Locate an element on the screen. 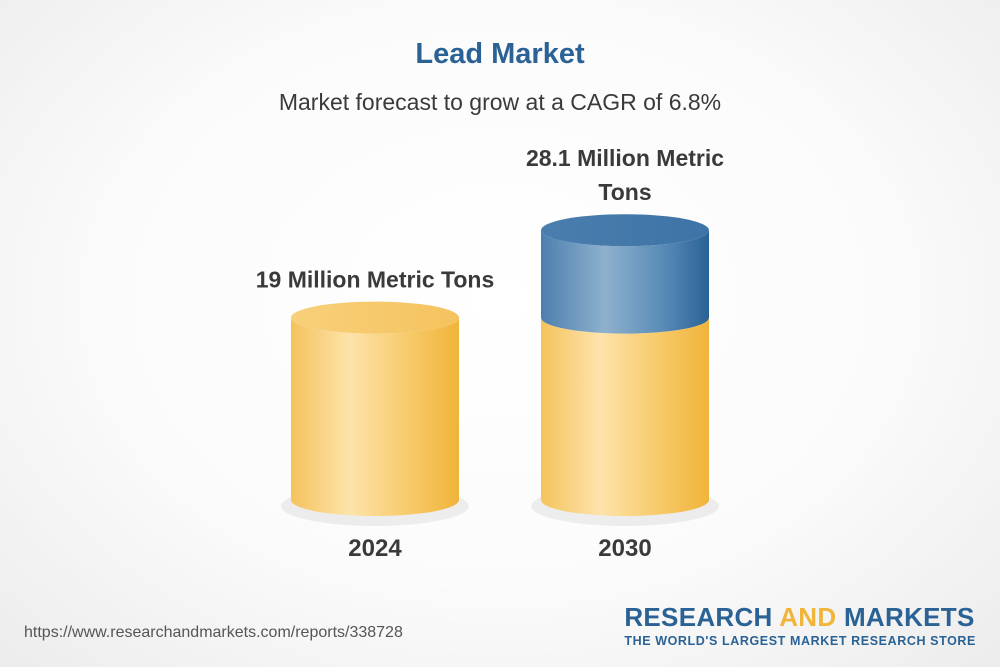  brand-name: RESEARCH AND MARKETS is located at coordinates (800, 617).